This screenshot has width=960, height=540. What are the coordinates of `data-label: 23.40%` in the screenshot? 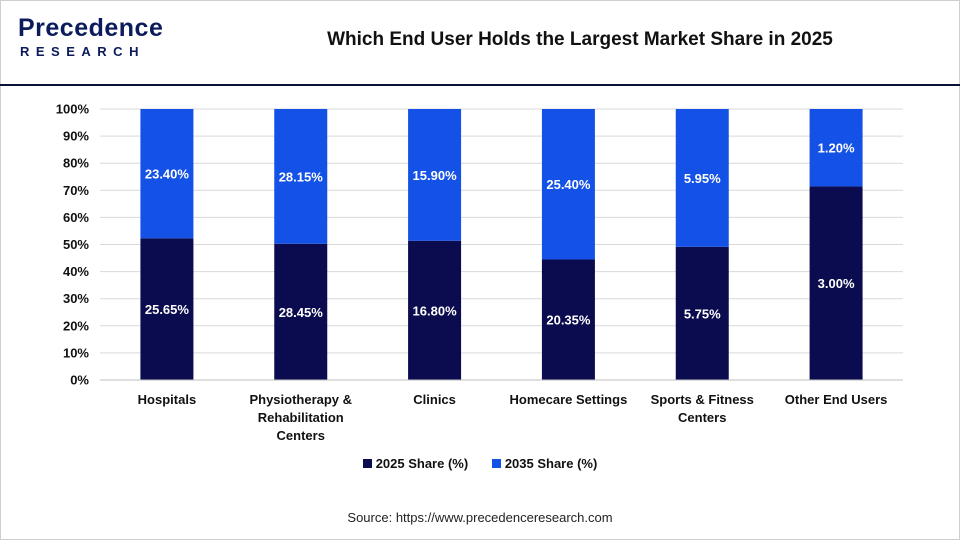 It's located at (167, 174).